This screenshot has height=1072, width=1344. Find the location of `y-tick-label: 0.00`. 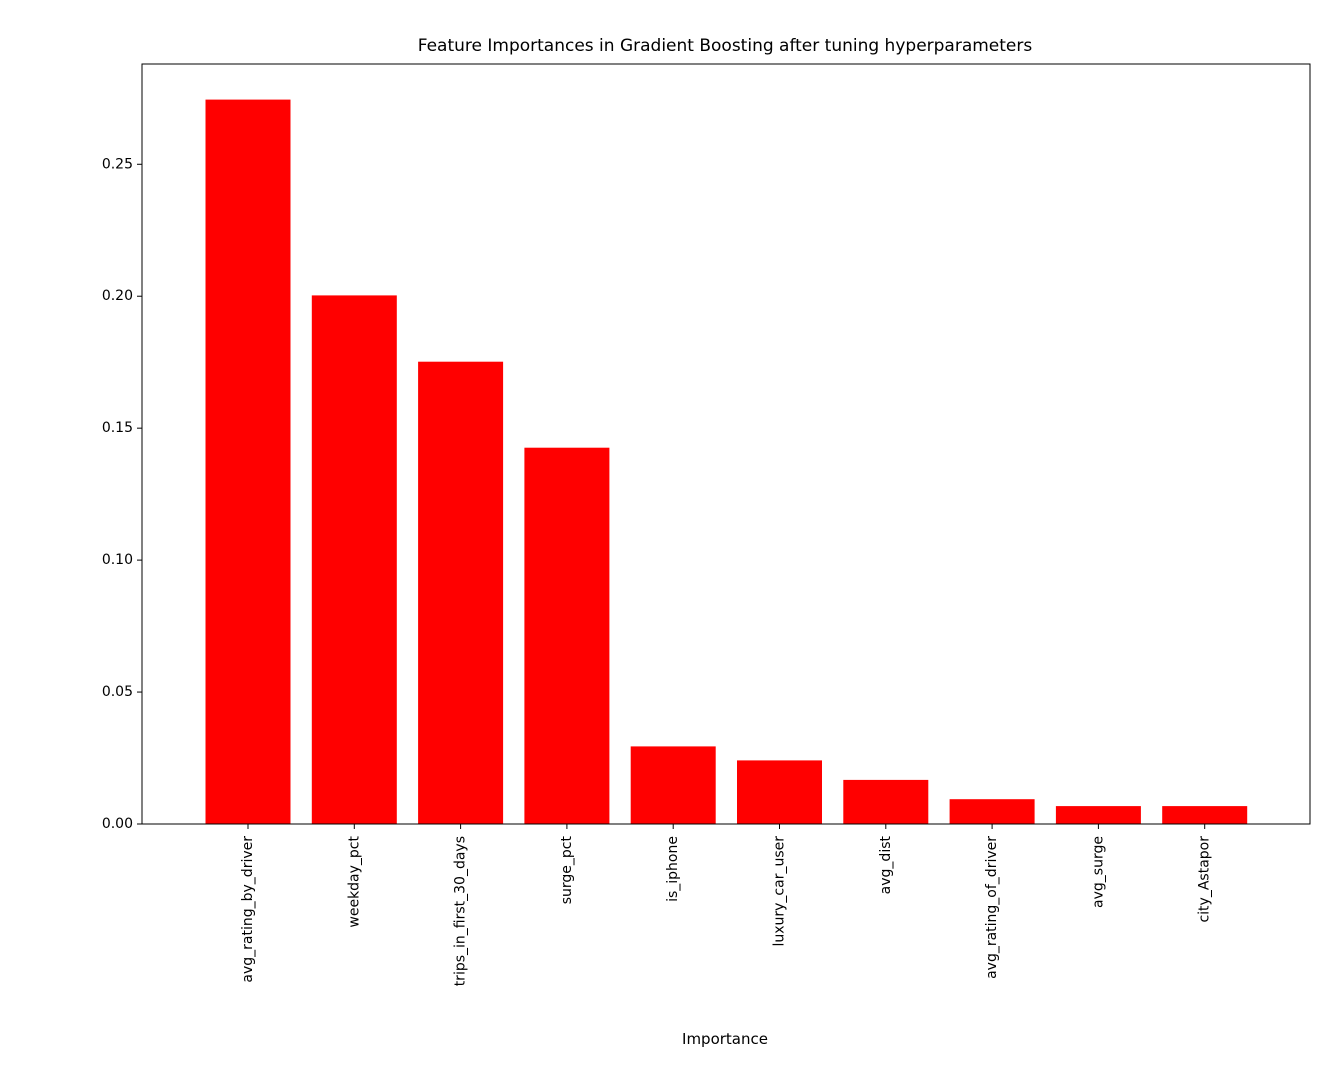

y-tick-label: 0.00 is located at coordinates (117, 824).